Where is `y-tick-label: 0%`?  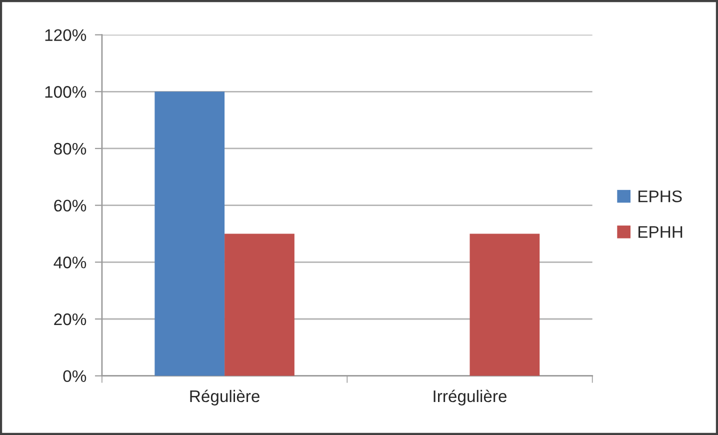 y-tick-label: 0% is located at coordinates (74, 376).